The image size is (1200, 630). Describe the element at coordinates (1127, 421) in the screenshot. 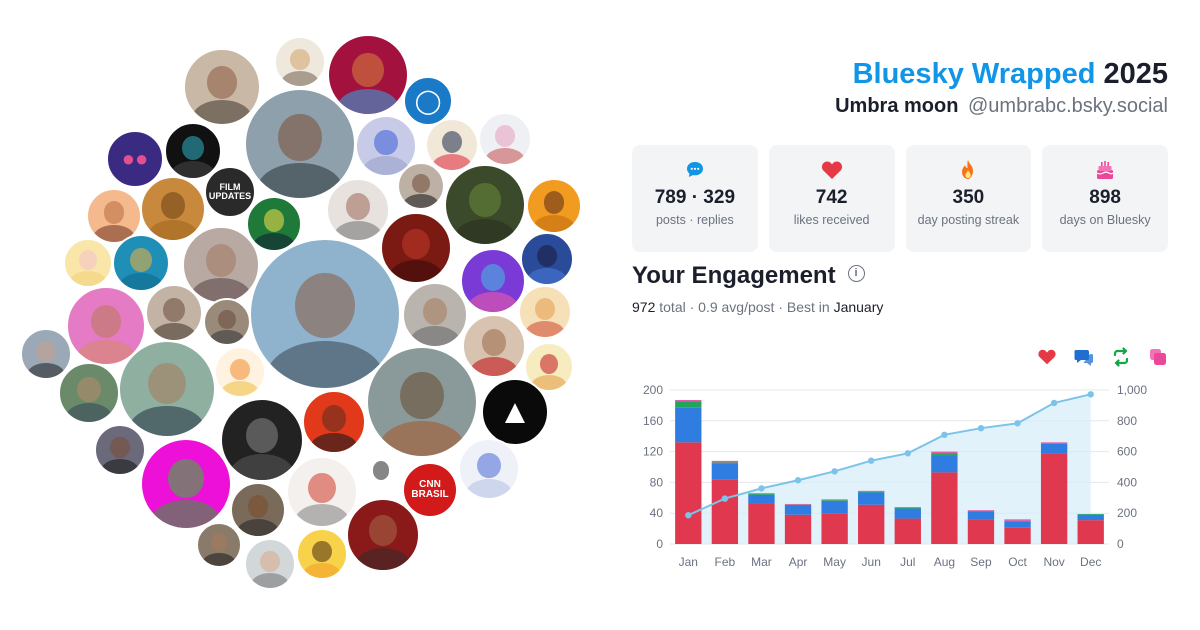

I see `y2-tick-label: 800` at that location.